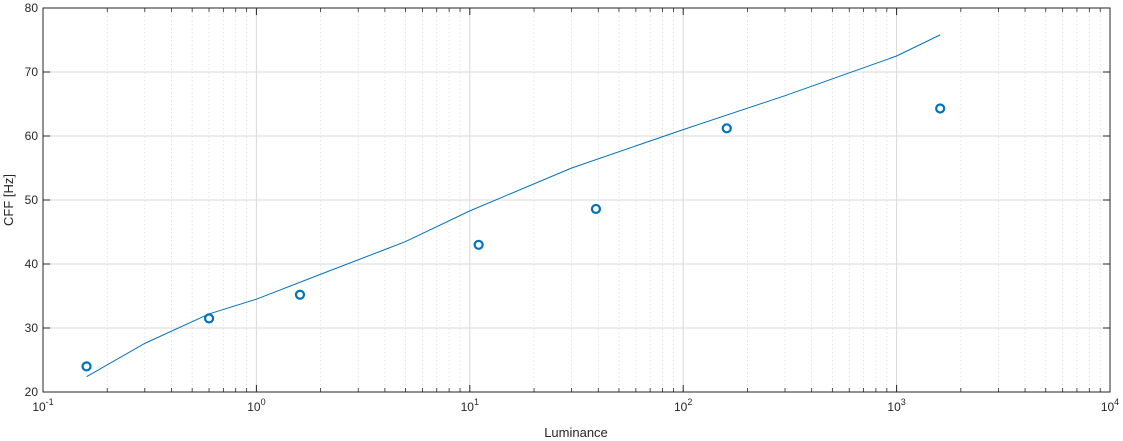  I want to click on y-tick-label: 80, so click(32, 8).